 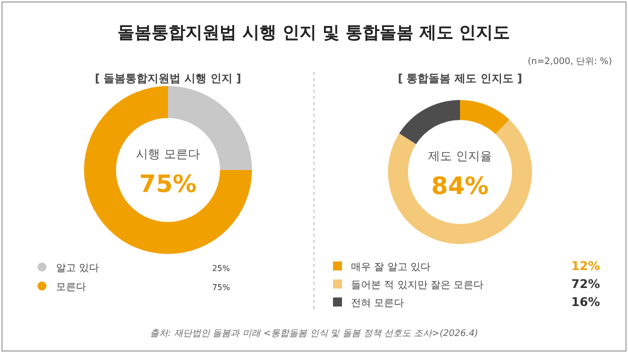 I want to click on legend-label: 매우 잘 알고 있다, so click(x=391, y=267).